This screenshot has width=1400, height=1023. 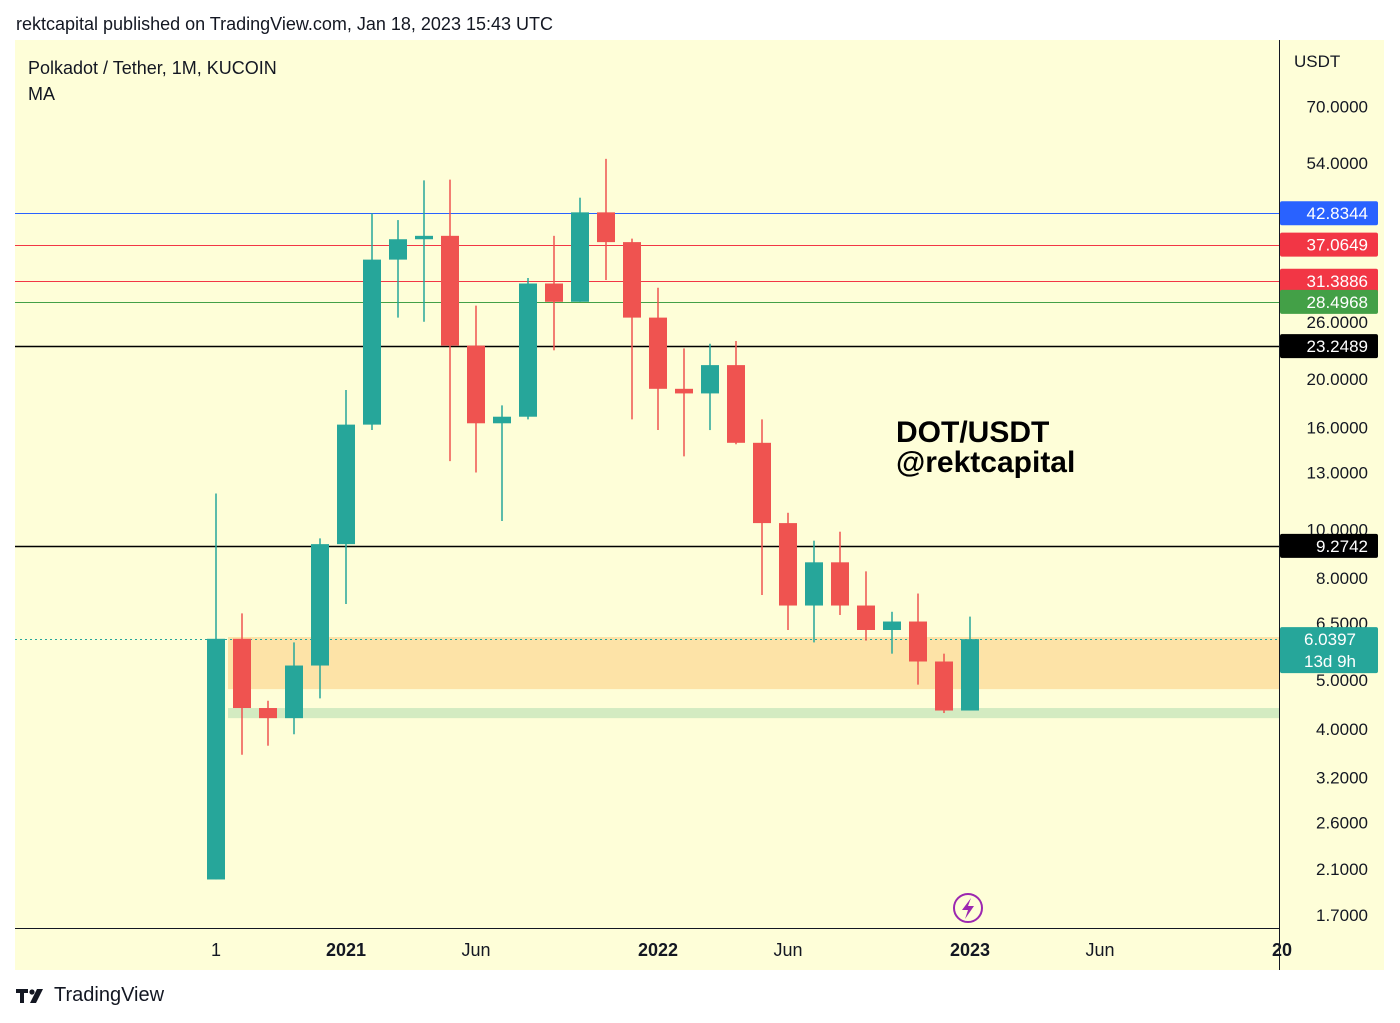 I want to click on indicator-legend: MA, so click(x=41, y=94).